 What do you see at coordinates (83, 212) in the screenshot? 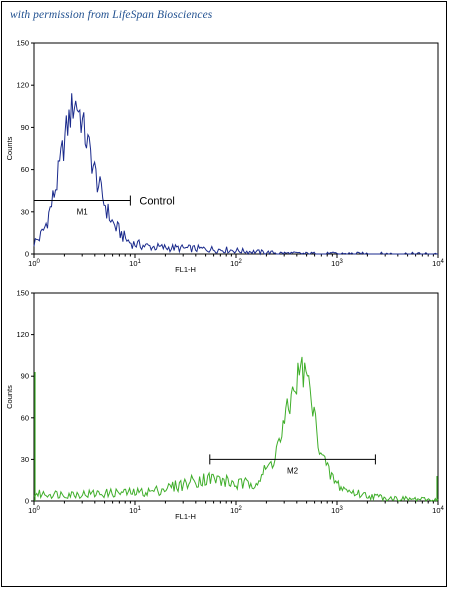
I see `gate-label: M1` at bounding box center [83, 212].